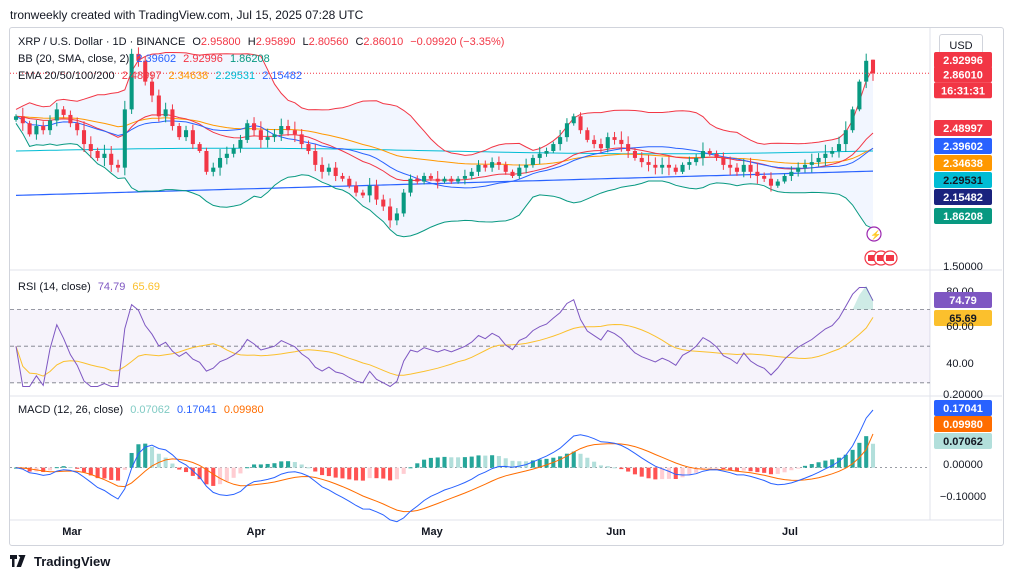 The width and height of the screenshot is (1013, 580). I want to click on scale-ema20-bg, so click(963, 128).